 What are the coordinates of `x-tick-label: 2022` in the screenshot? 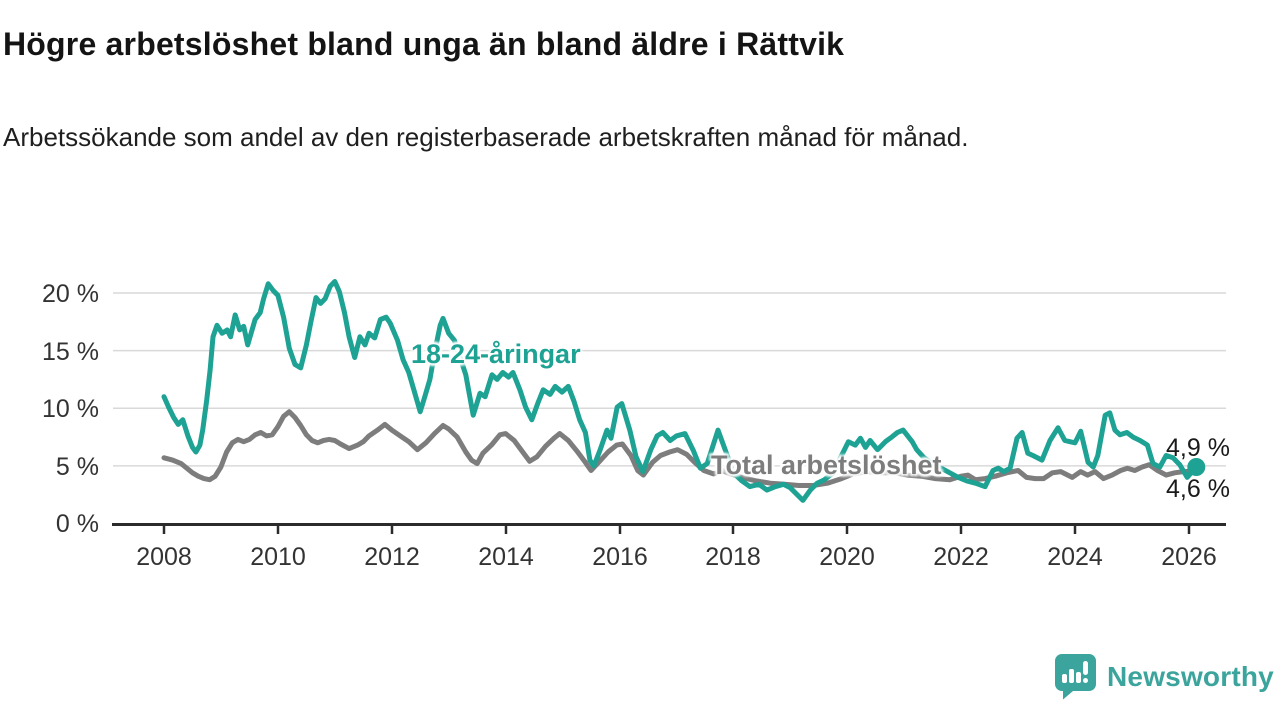 It's located at (961, 557).